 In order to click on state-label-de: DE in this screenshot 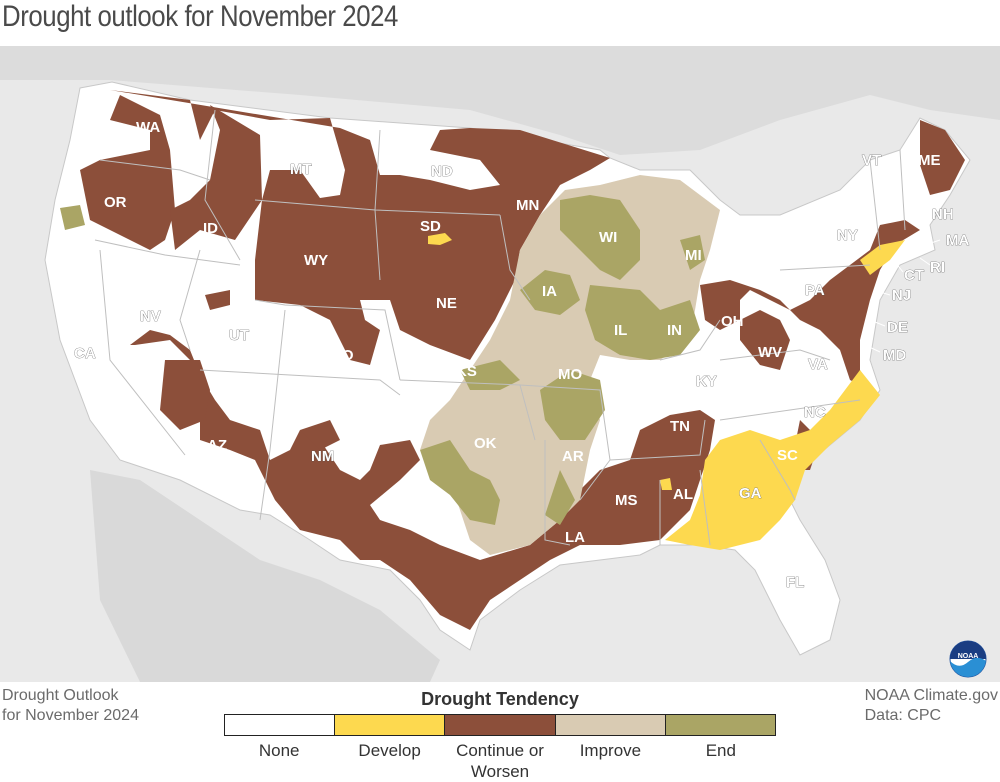, I will do `click(897, 327)`.